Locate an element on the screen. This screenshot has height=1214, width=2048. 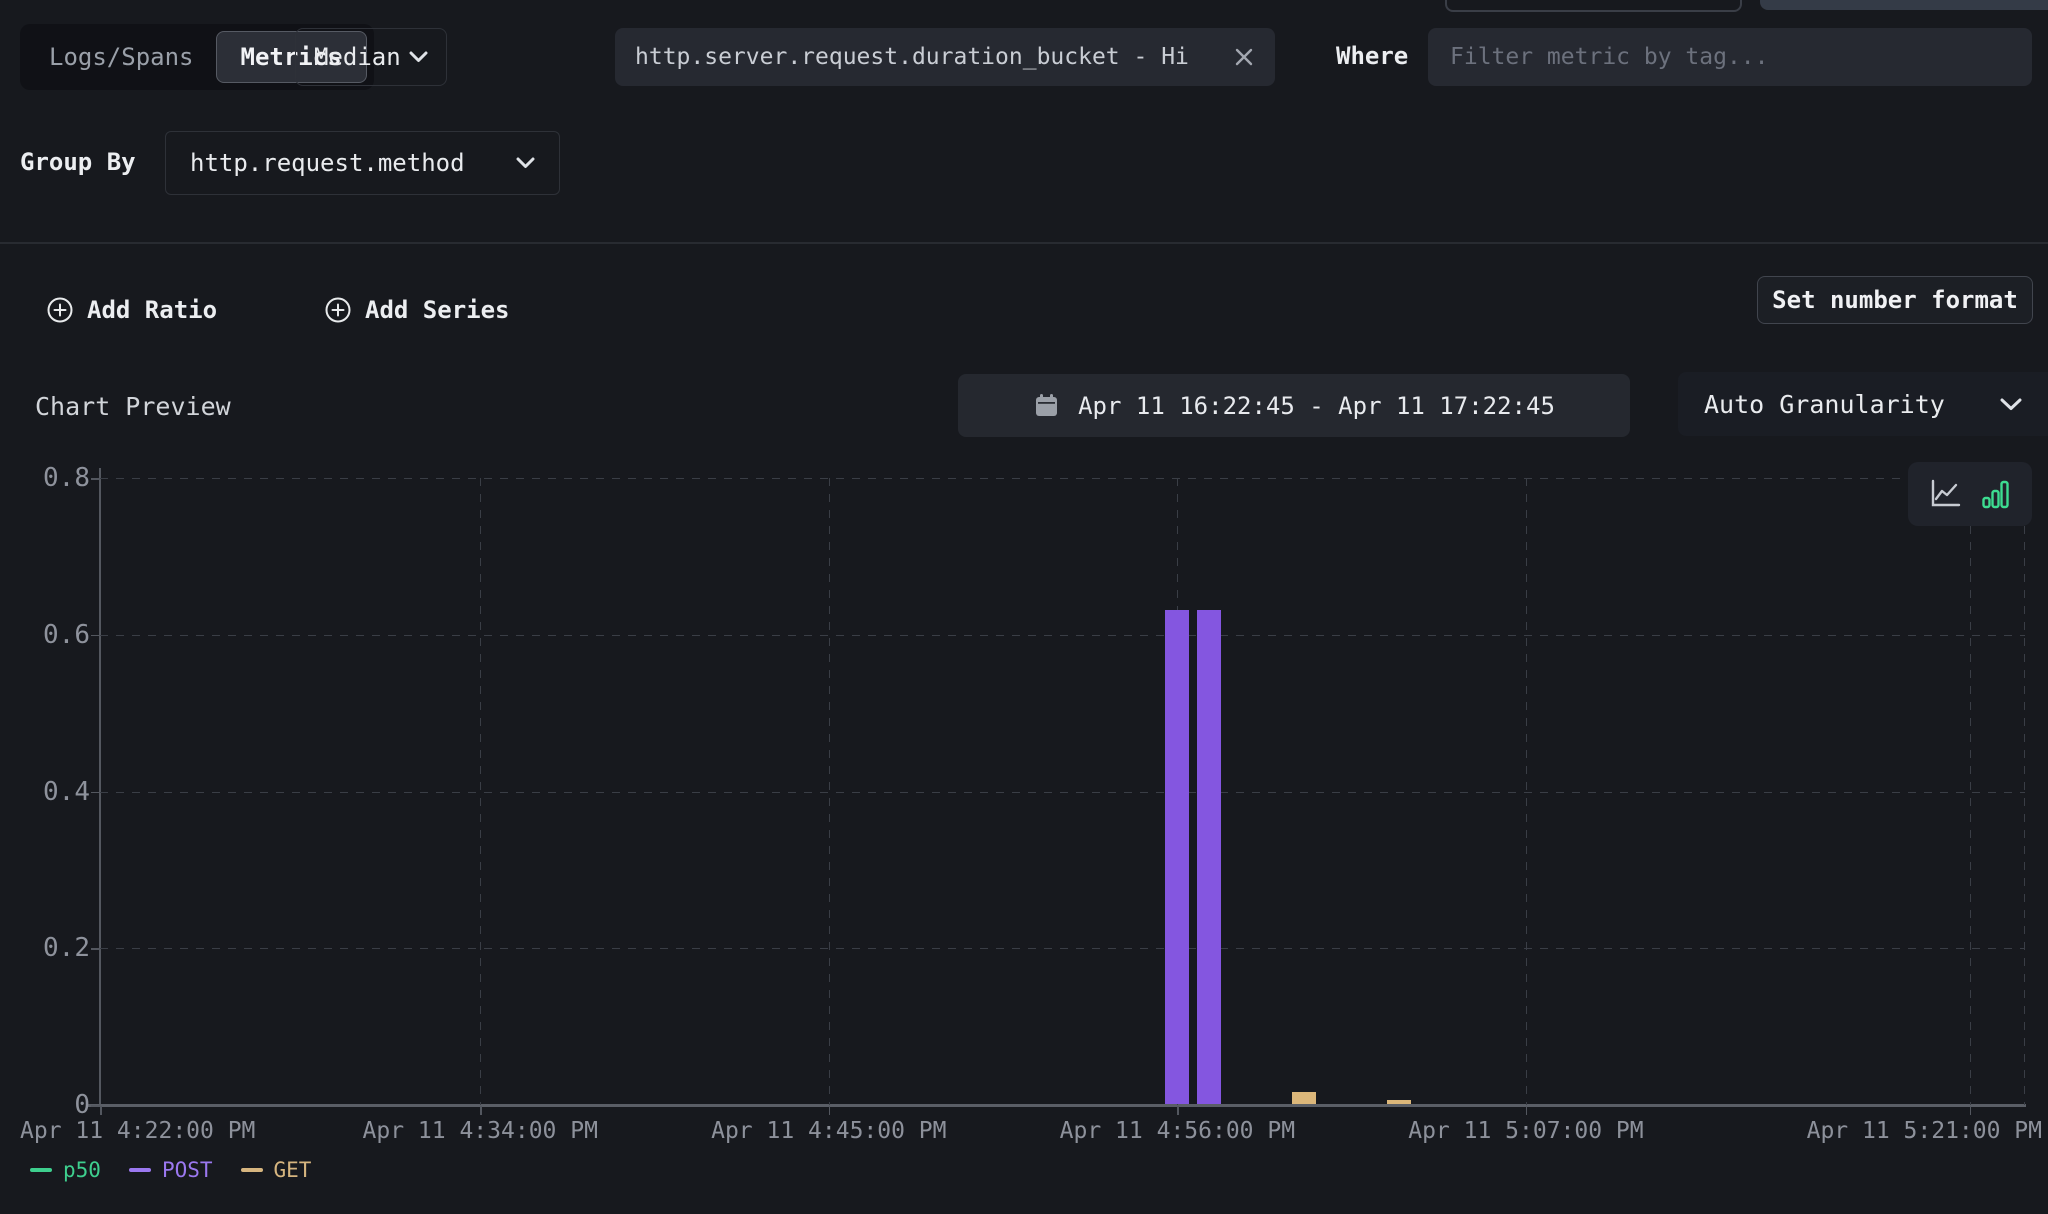
calendar-icon is located at coordinates (1047, 405).